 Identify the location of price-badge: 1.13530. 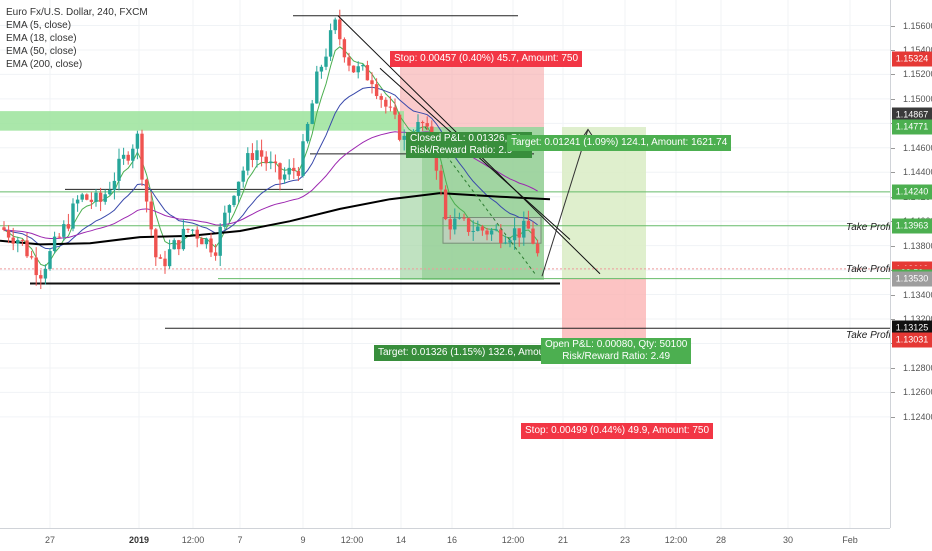
(912, 279).